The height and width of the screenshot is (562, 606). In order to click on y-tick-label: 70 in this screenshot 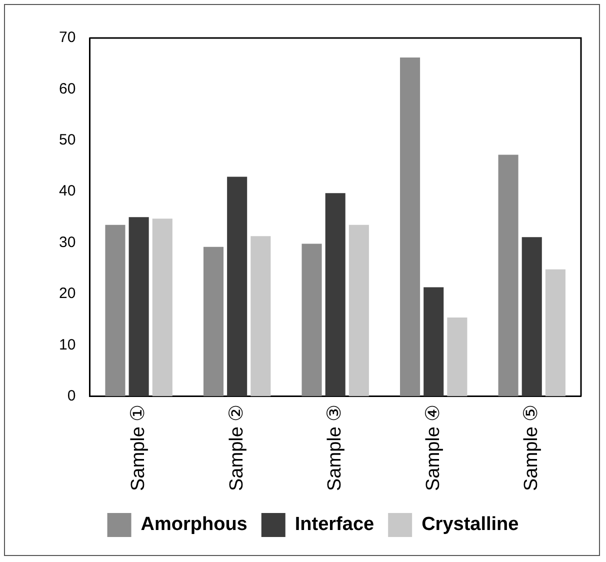, I will do `click(67, 37)`.